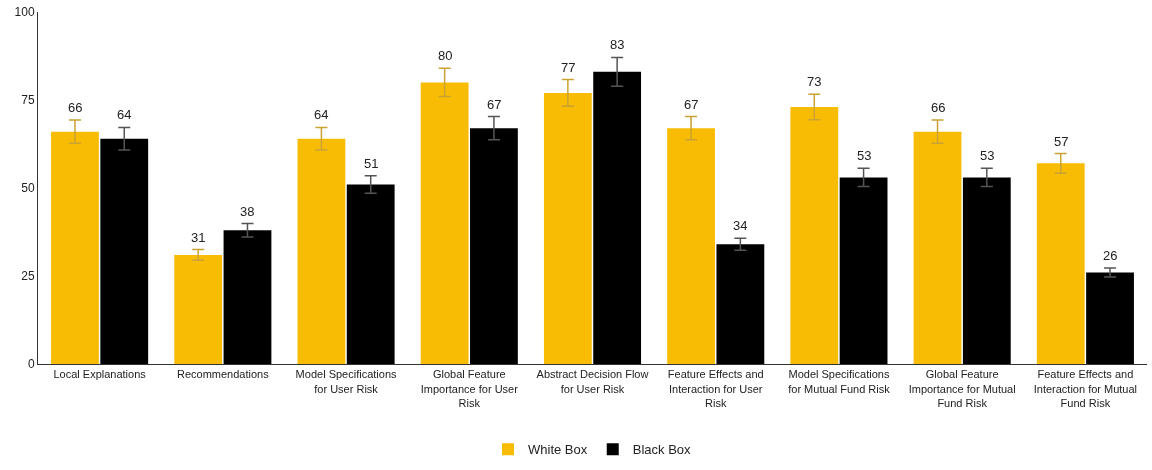  Describe the element at coordinates (469, 388) in the screenshot. I see `x-tick-label: Global Feature Importance for User Risk` at that location.